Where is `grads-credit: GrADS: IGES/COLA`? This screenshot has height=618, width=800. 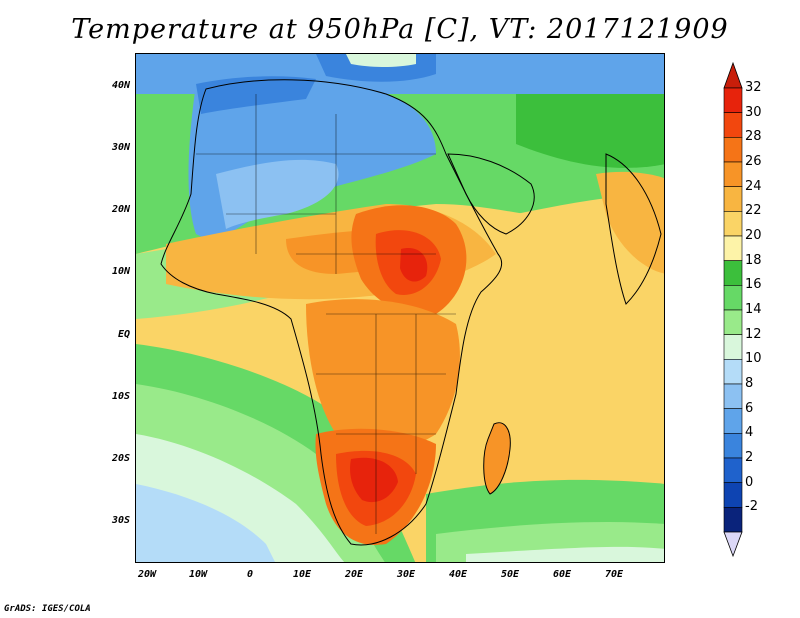
grads-credit: GrADS: IGES/COLA is located at coordinates (47, 609).